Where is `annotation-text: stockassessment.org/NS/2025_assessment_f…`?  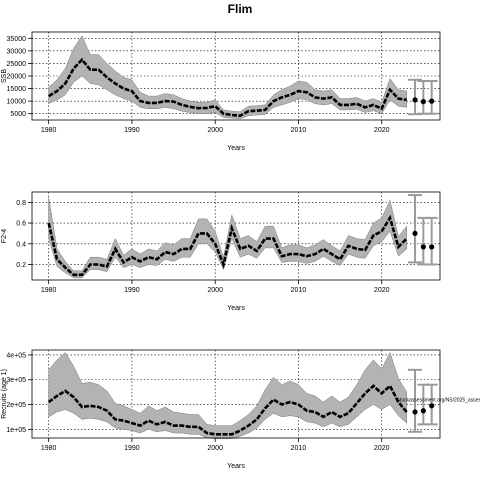
annotation-text: stockassessment.org/NS/2025_assessment_f… is located at coordinates (438, 400).